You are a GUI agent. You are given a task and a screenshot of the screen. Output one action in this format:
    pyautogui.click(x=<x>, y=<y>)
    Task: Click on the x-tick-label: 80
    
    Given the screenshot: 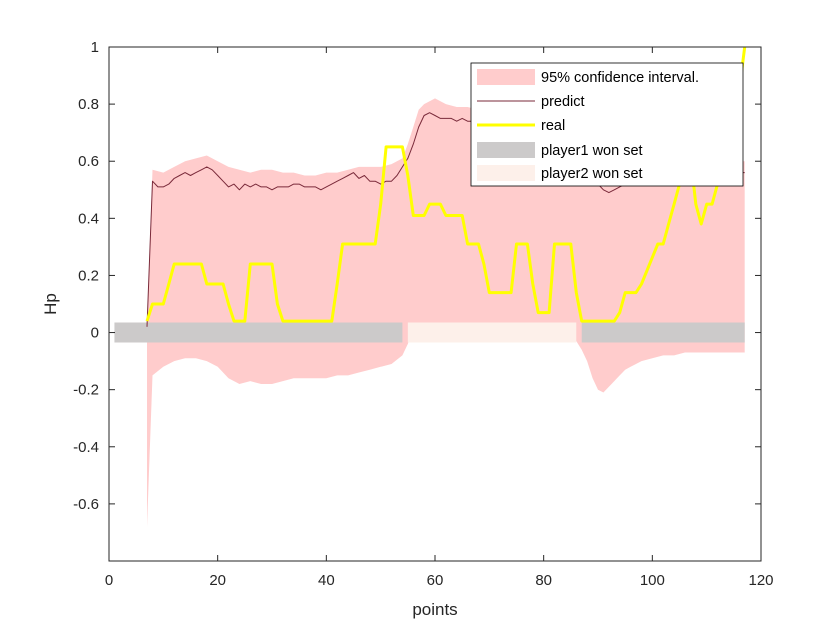 What is the action you would take?
    pyautogui.click(x=543, y=580)
    